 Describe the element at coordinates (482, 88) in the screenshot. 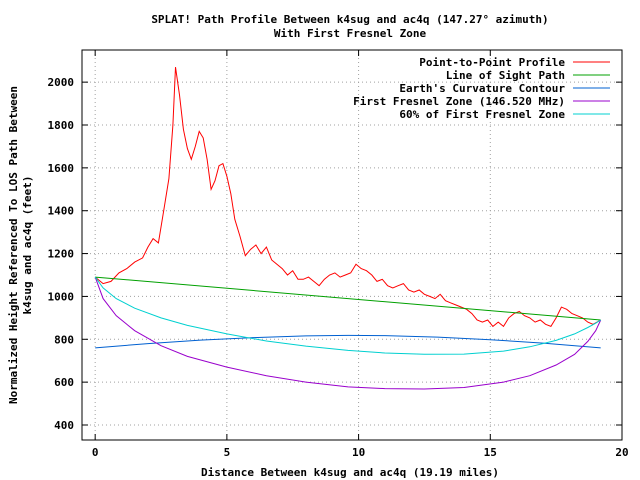

I see `legend-label: Earth's Curvature Contour` at that location.